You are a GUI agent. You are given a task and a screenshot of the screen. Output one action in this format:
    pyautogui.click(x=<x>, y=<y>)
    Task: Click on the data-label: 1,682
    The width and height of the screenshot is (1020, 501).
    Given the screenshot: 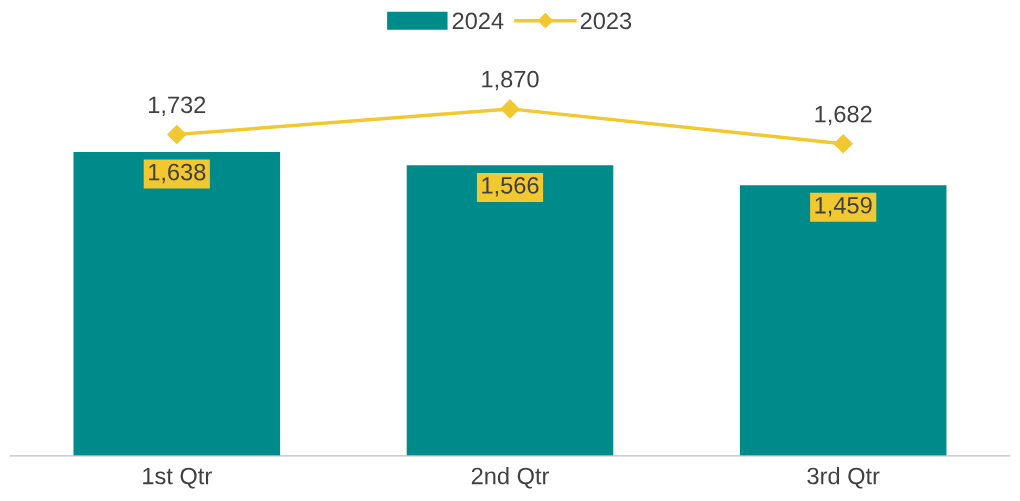 What is the action you would take?
    pyautogui.click(x=843, y=115)
    